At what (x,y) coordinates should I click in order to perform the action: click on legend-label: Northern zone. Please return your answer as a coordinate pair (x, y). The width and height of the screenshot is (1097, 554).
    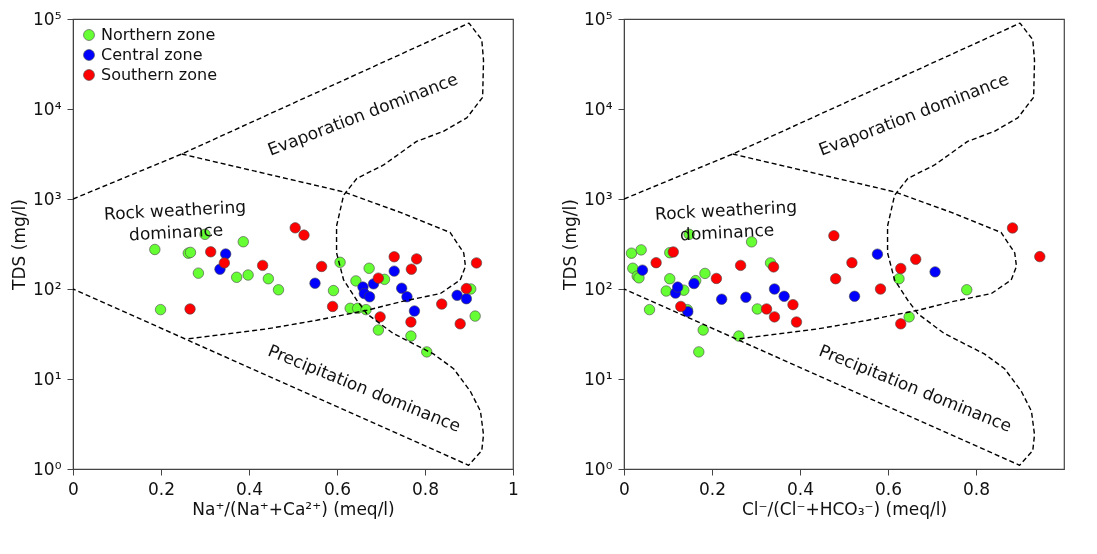
    Looking at the image, I should click on (158, 34).